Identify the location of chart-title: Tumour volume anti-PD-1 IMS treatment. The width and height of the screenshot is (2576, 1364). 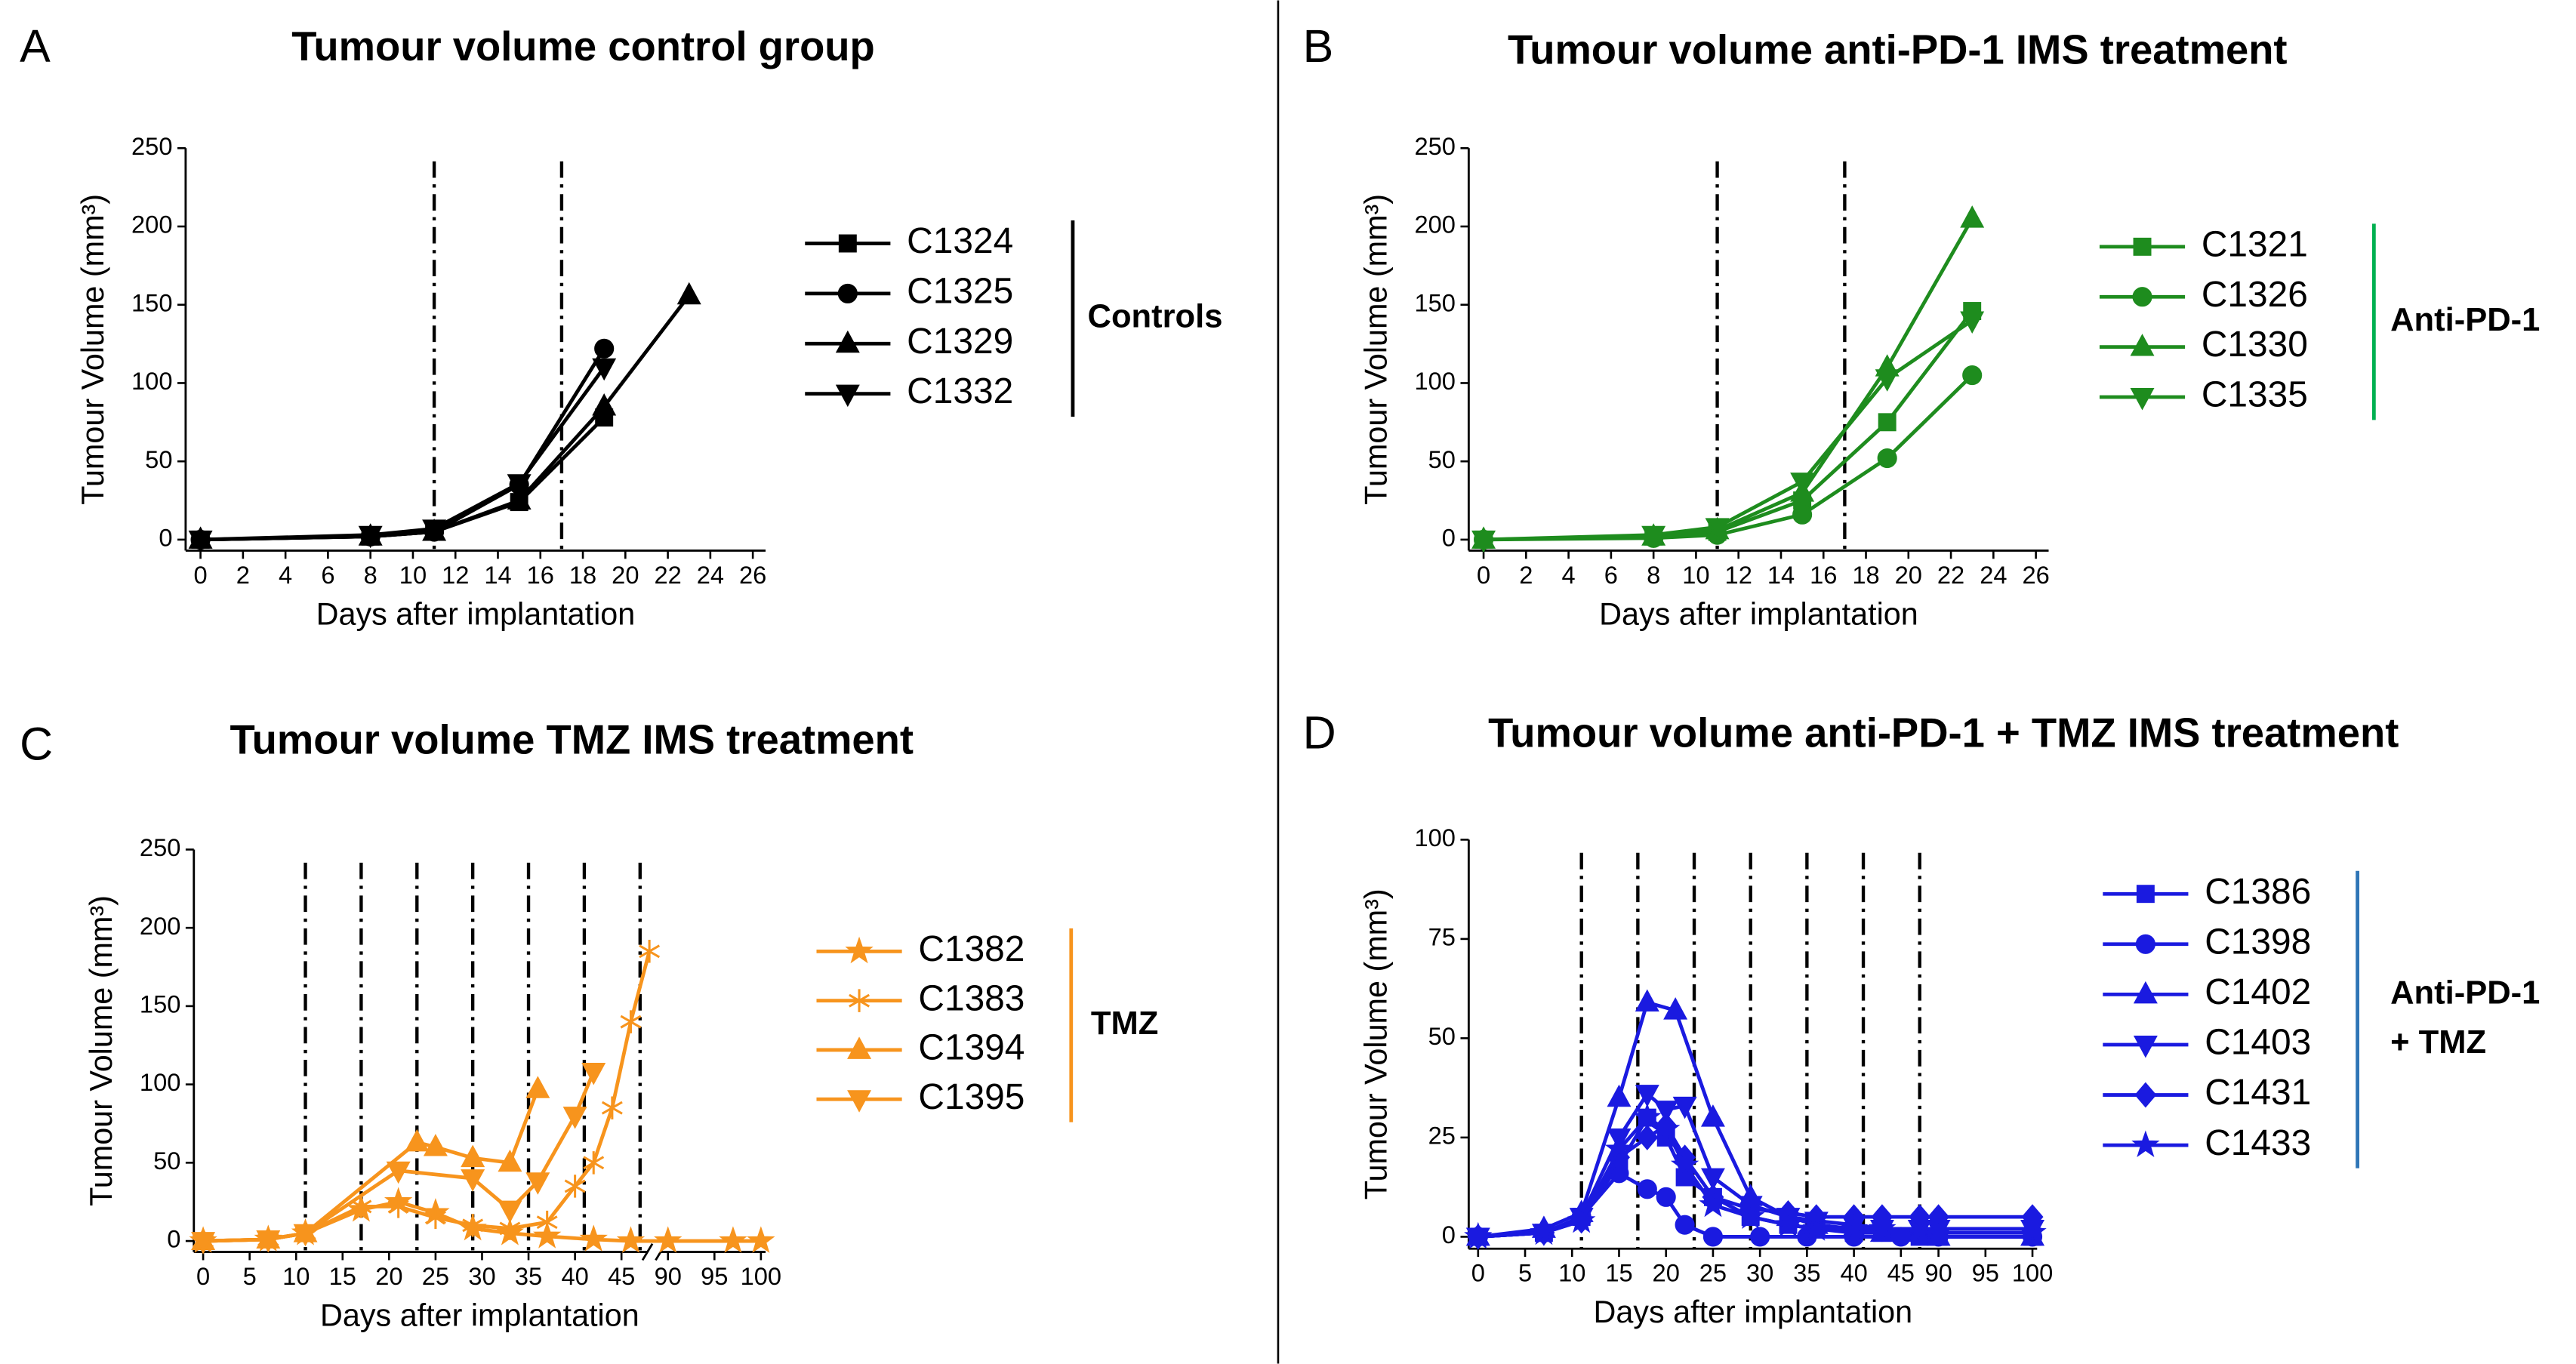
(1898, 49).